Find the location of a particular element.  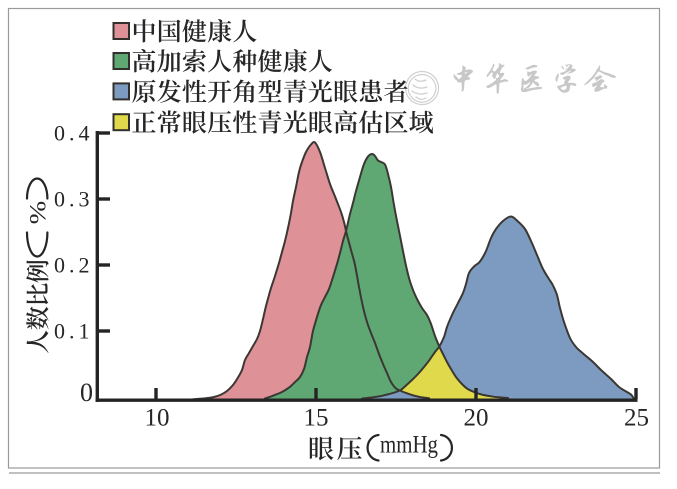

svg-text: 25 is located at coordinates (636, 418).